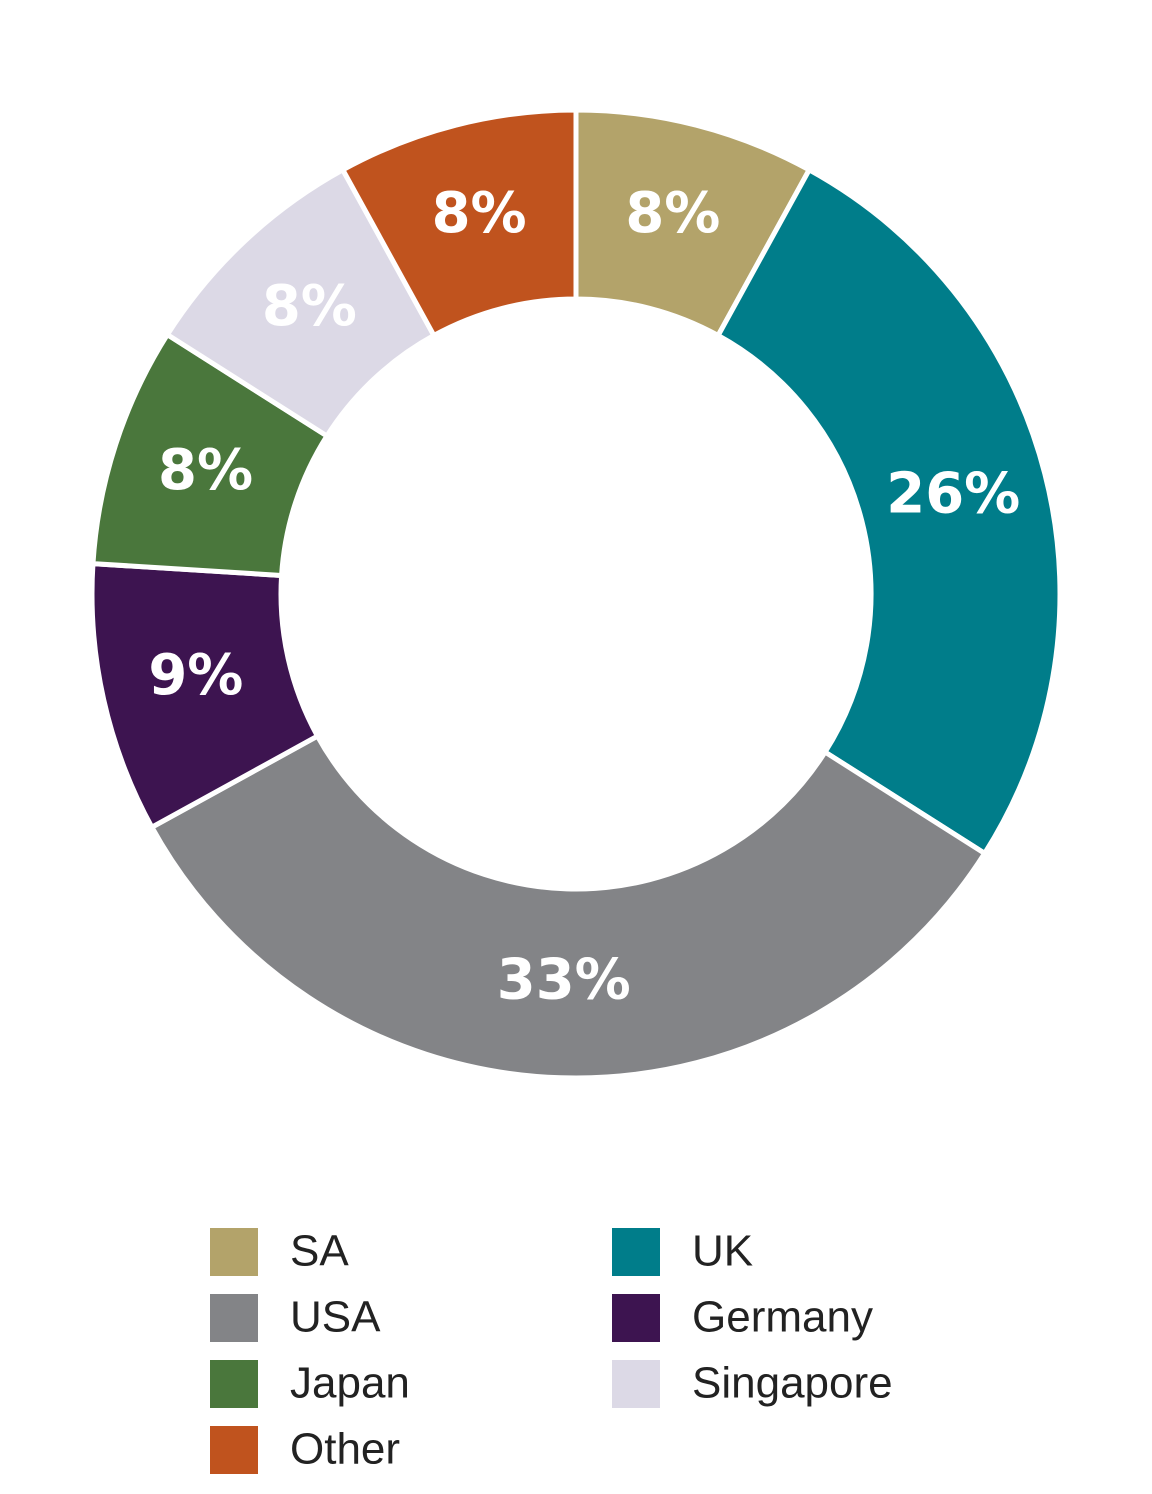 Image resolution: width=1152 pixels, height=1494 pixels. Describe the element at coordinates (722, 1251) in the screenshot. I see `legend-label: UK` at that location.